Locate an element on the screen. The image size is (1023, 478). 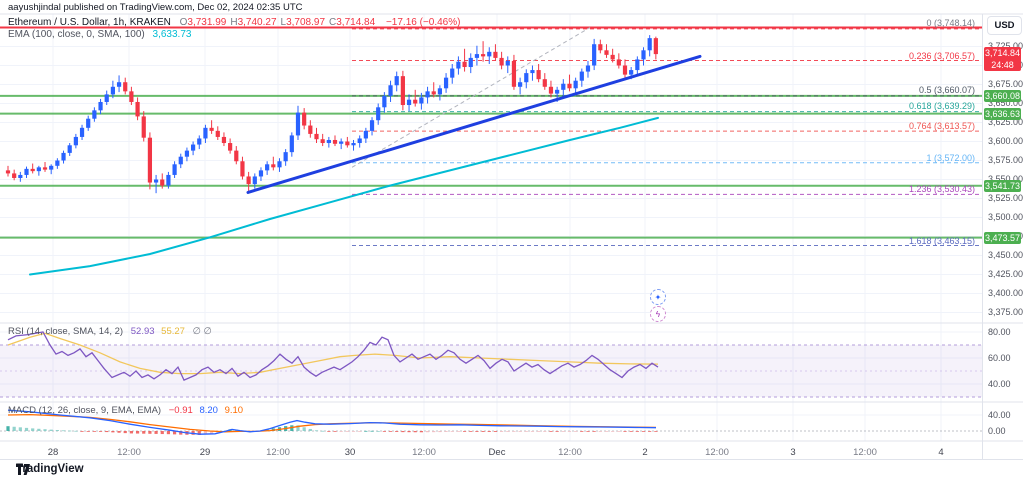
ohlc-values: O3,731.99 H3,740.27 L3,708.97 C3,714.84 is located at coordinates (280, 22).